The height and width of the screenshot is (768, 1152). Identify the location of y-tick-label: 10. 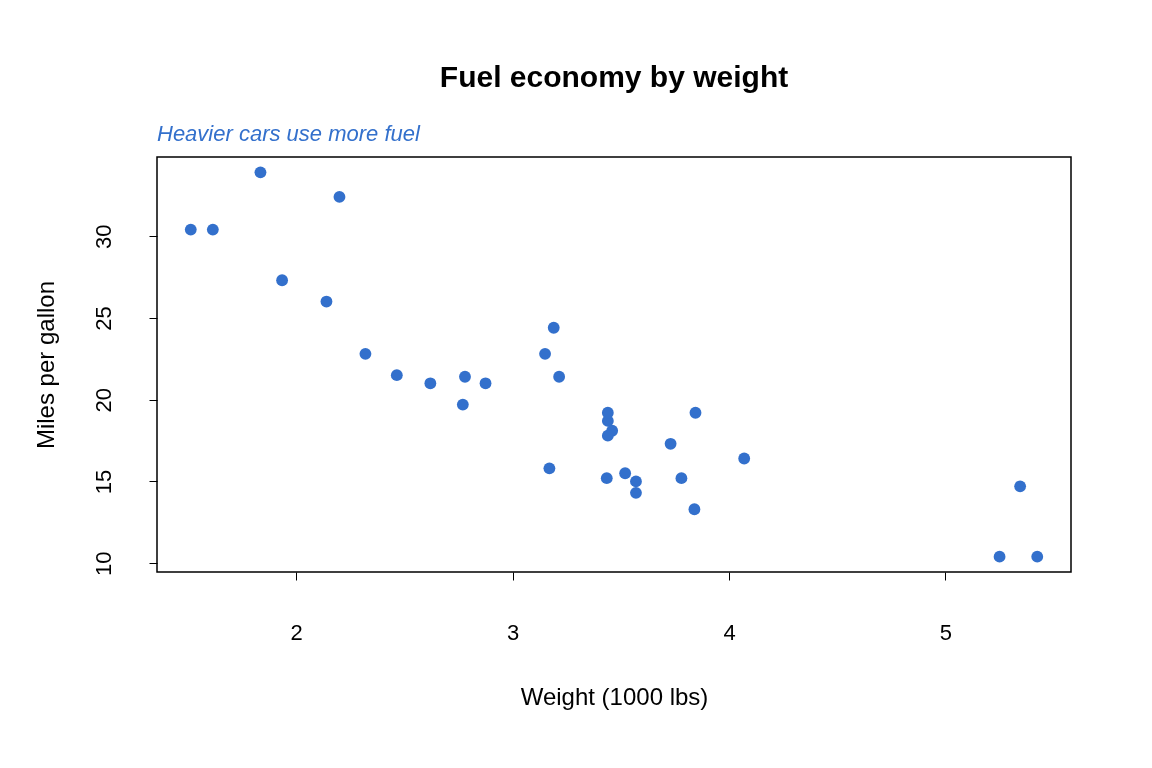
(103, 563).